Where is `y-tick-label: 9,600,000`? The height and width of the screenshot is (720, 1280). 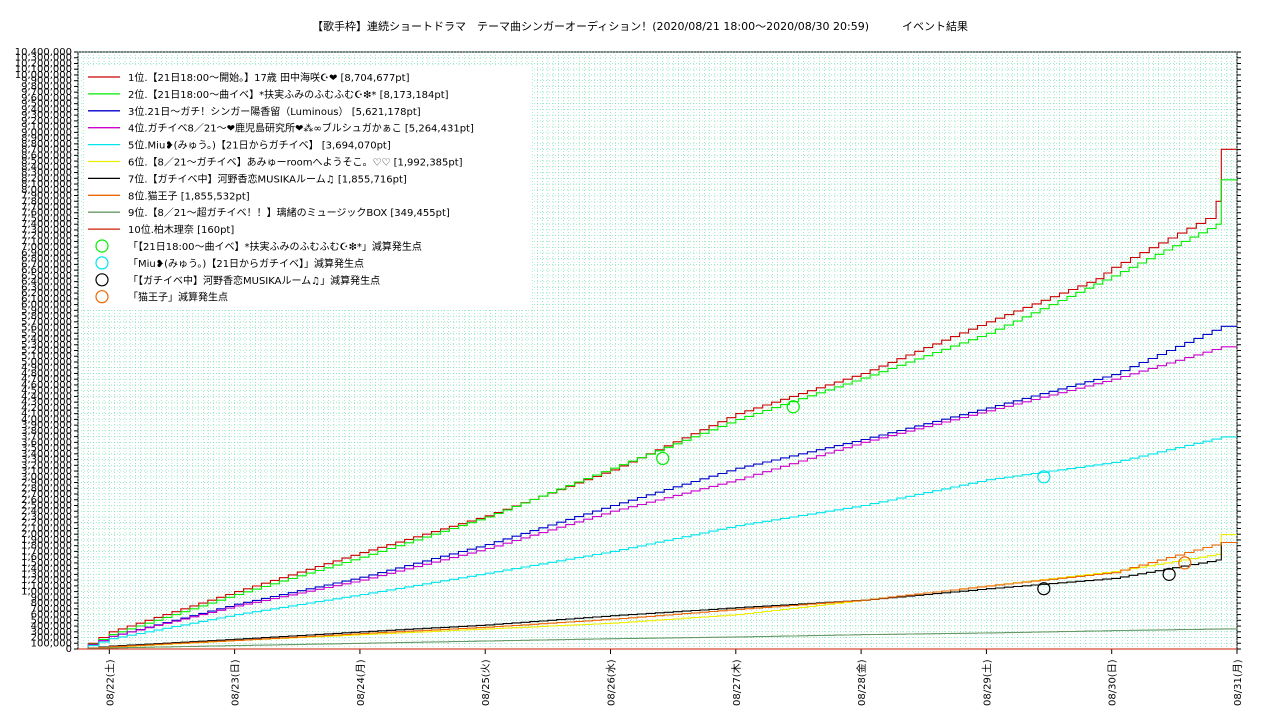 y-tick-label: 9,600,000 is located at coordinates (46, 98).